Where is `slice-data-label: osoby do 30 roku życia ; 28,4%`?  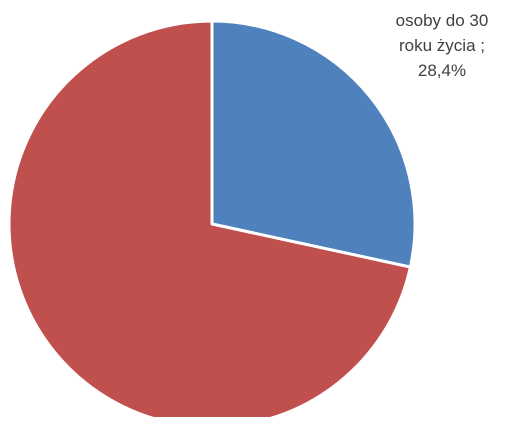 slice-data-label: osoby do 30 roku życia ; 28,4% is located at coordinates (441, 45).